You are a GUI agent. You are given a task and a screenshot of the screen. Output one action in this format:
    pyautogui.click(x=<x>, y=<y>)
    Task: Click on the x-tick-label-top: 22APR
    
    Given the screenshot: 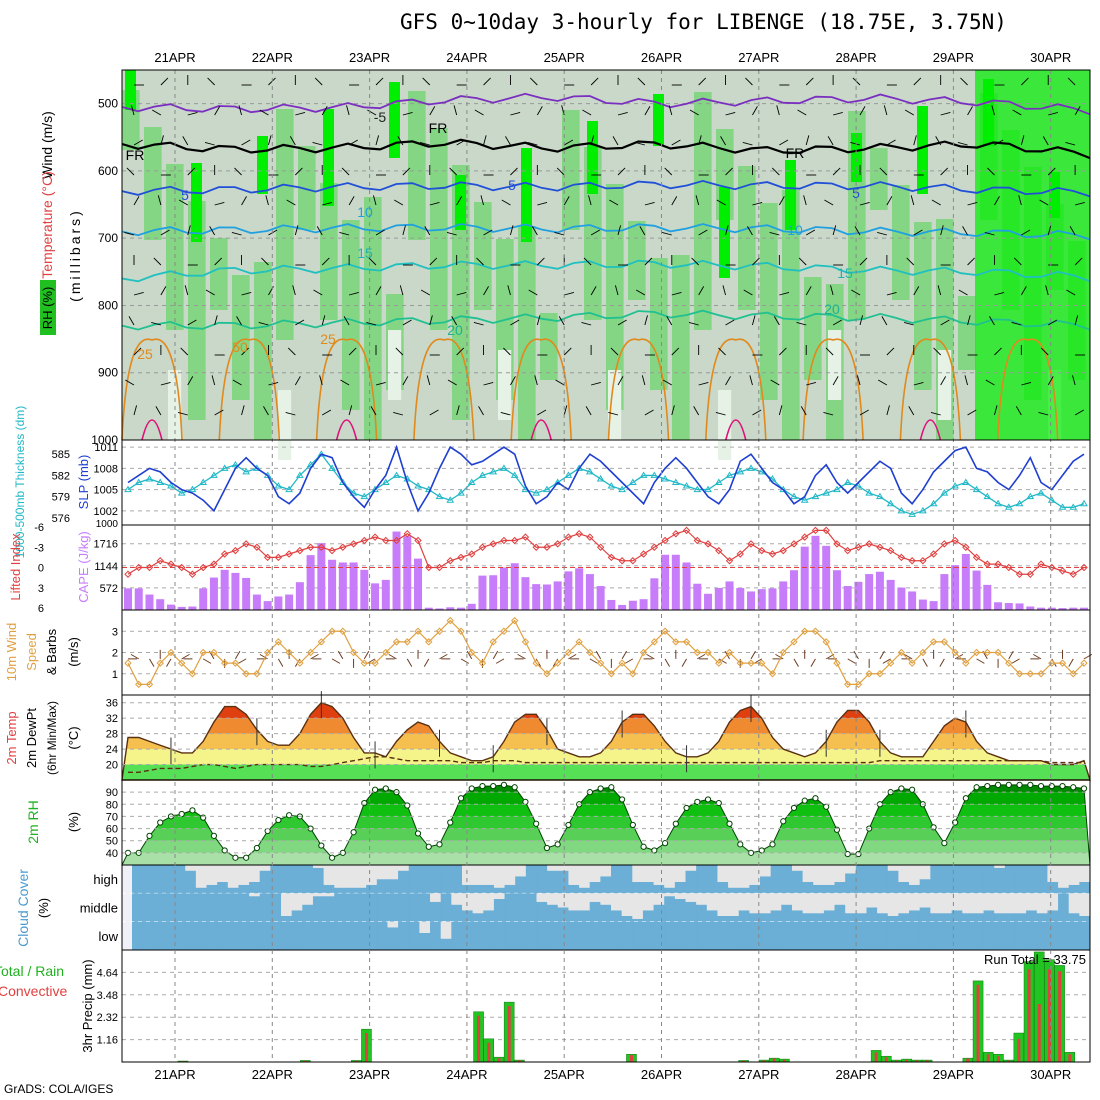 What is the action you would take?
    pyautogui.click(x=272, y=57)
    